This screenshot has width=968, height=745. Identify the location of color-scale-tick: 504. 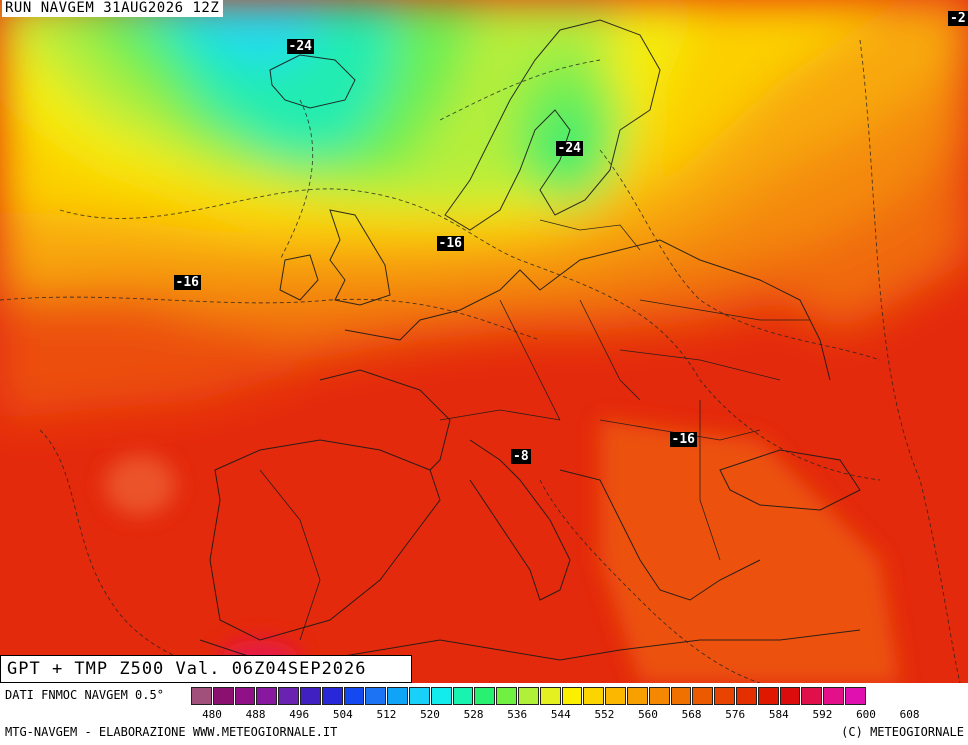
(342, 714).